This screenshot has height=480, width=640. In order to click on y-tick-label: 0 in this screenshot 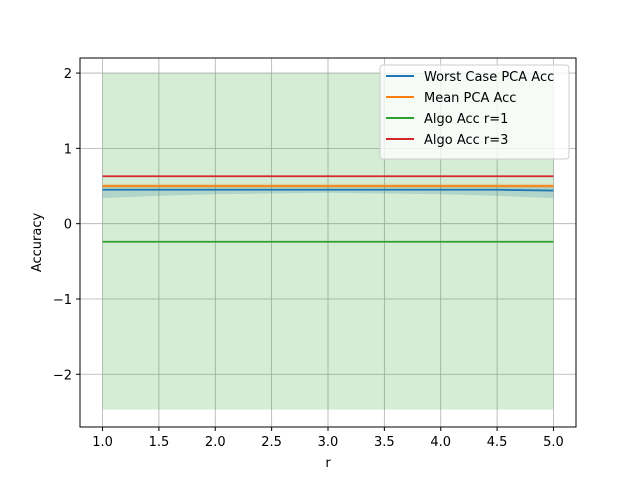, I will do `click(68, 225)`.